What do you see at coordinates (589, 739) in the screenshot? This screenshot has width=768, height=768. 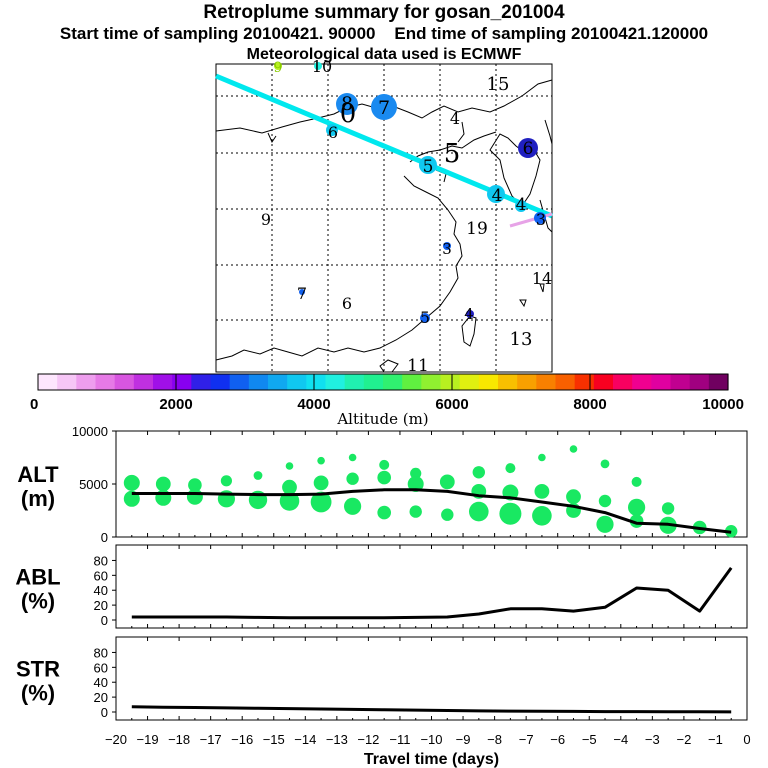 I see `x-tick-label: −5` at bounding box center [589, 739].